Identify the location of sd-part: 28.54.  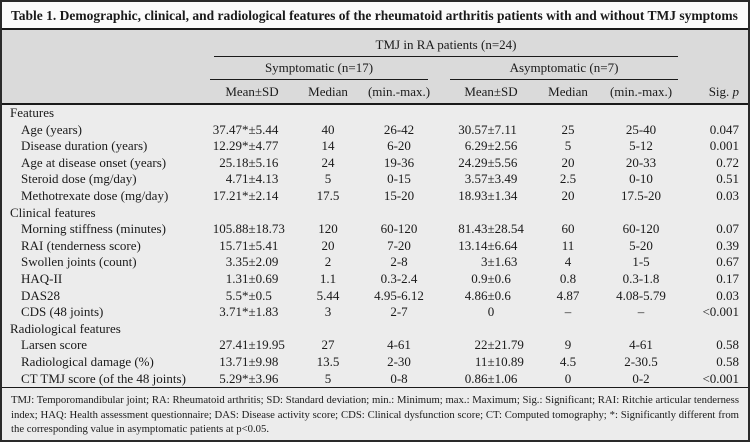
(509, 229).